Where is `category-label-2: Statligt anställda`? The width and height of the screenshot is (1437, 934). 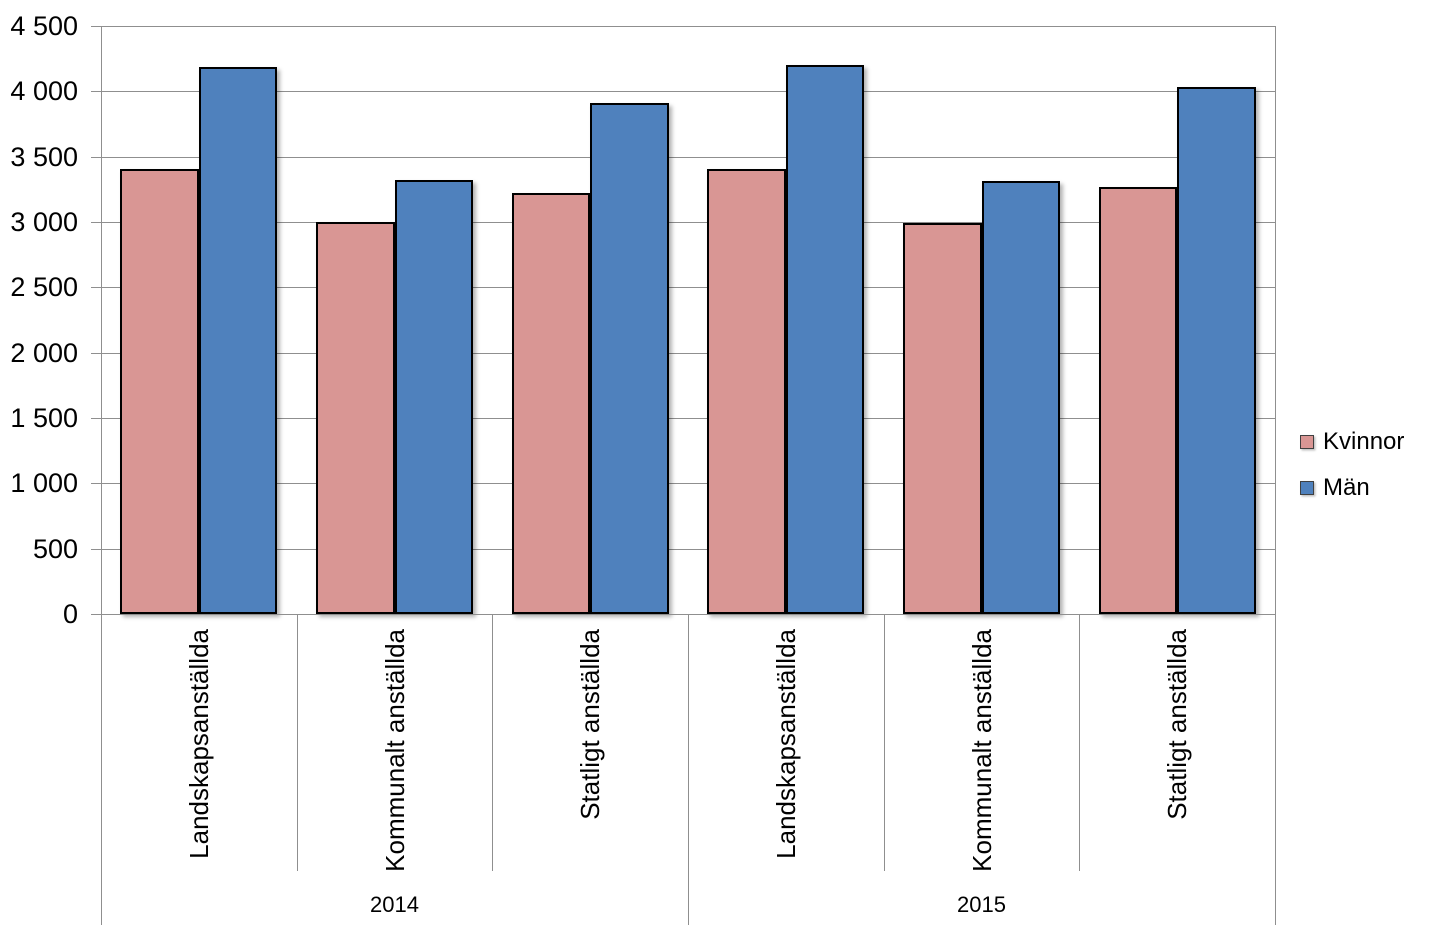 category-label-2: Statligt anställda is located at coordinates (590, 724).